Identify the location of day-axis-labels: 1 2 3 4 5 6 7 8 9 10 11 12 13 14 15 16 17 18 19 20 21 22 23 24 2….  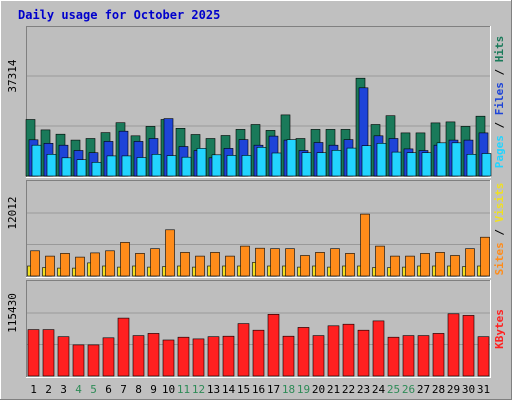
(260, 389).